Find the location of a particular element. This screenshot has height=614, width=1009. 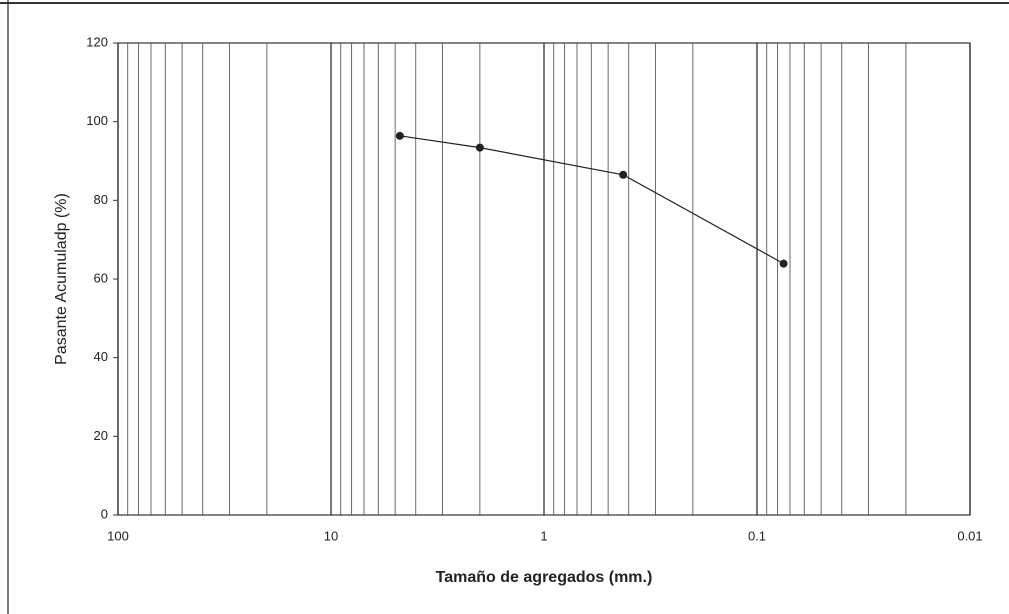

x-tick-label: 0.01 is located at coordinates (969, 535).